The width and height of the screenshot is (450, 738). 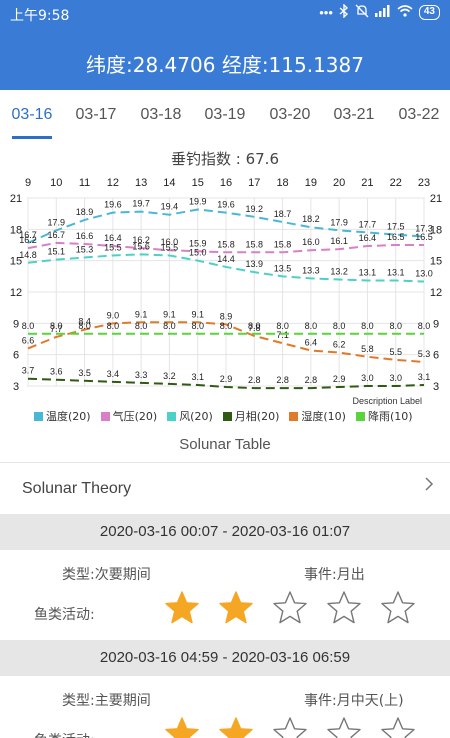 What do you see at coordinates (436, 324) in the screenshot?
I see `y-tick-label-right: 9` at bounding box center [436, 324].